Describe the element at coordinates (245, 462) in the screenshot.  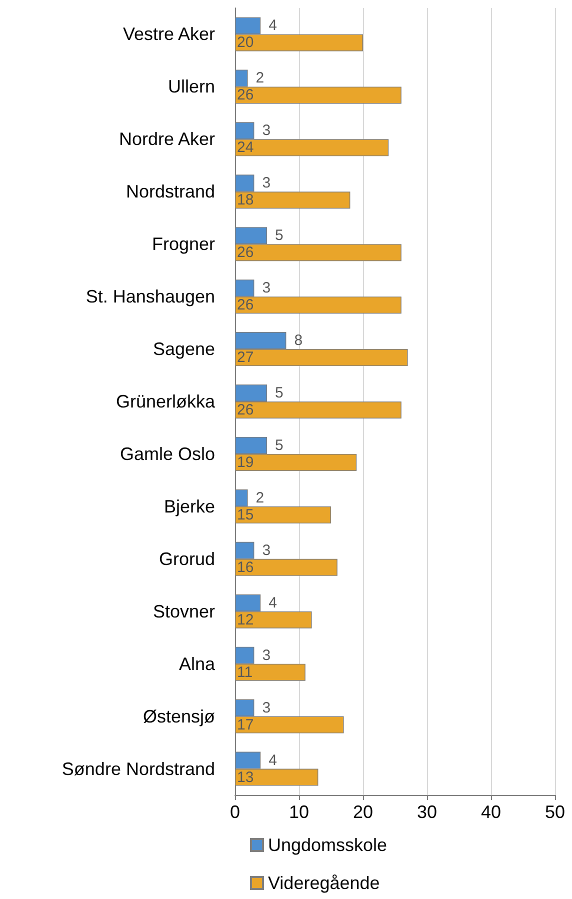
I see `data-label: 19` at that location.